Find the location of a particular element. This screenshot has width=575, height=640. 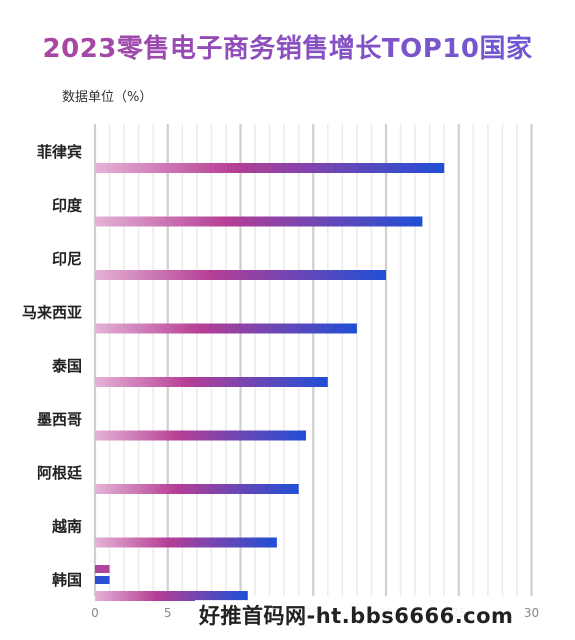

category-label: 印度 is located at coordinates (67, 206).